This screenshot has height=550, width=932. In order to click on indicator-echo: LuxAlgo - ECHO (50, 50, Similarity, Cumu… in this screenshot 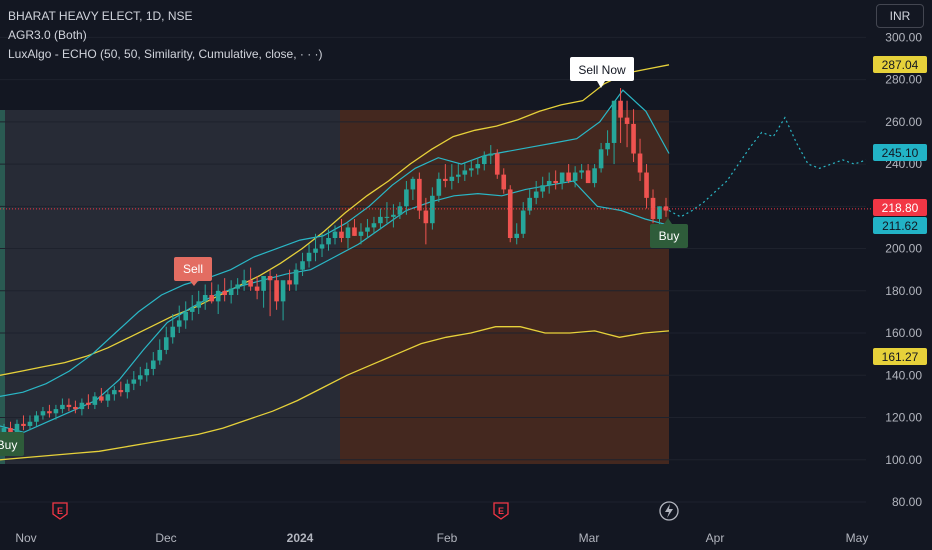, I will do `click(165, 54)`.